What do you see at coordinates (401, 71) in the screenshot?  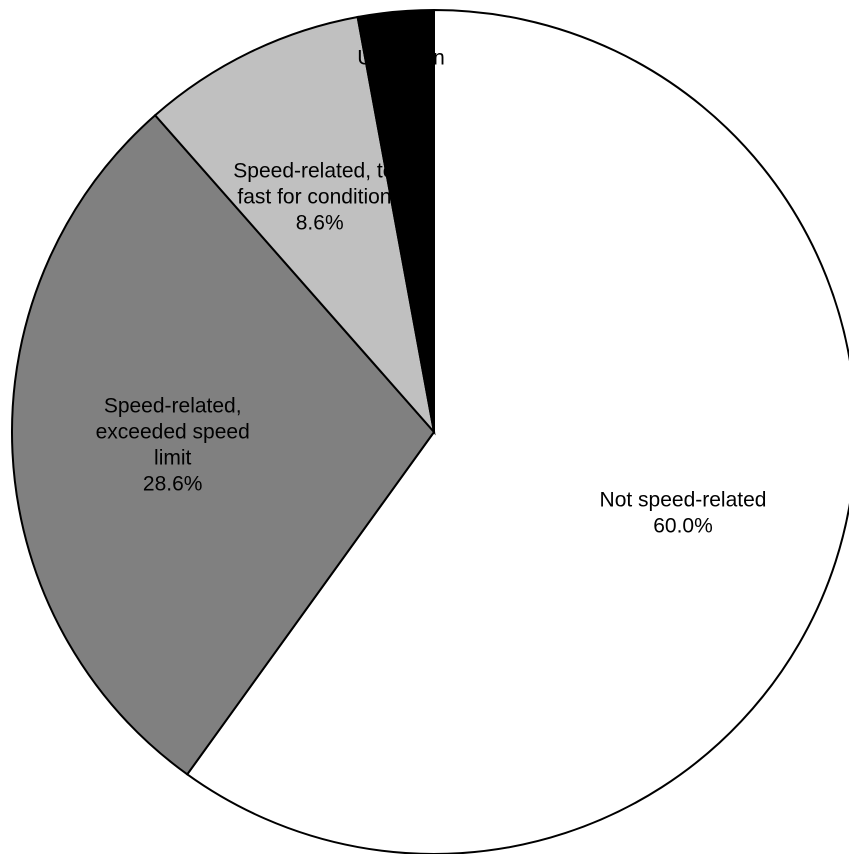 I see `slice-label-unknown: Unknown 2.9%` at bounding box center [401, 71].